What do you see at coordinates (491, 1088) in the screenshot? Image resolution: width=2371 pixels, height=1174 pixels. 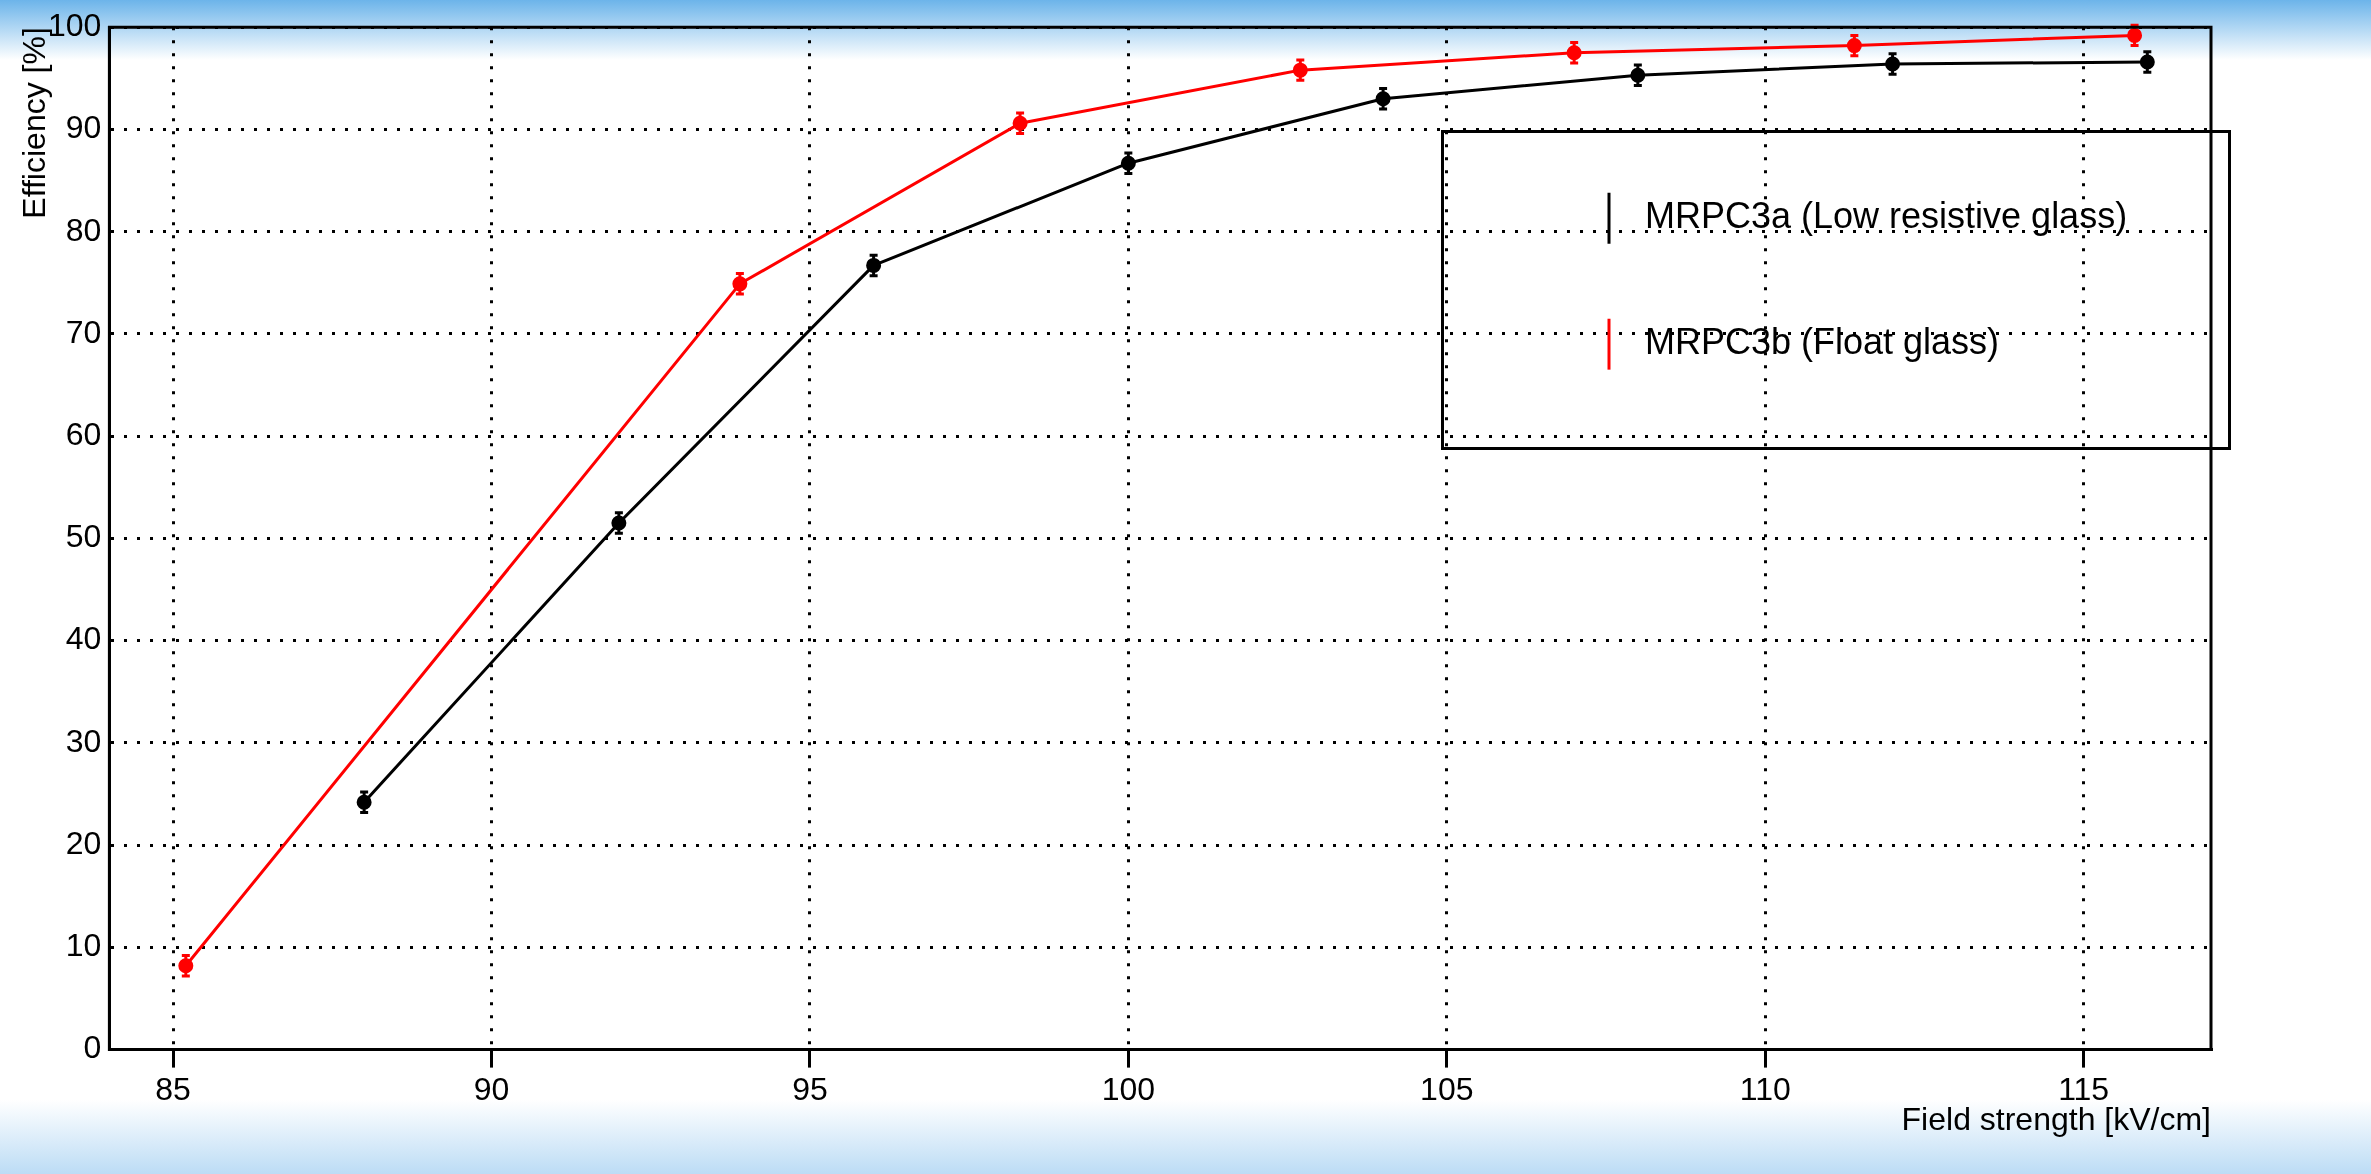 I see `x-tick-label: 90` at bounding box center [491, 1088].